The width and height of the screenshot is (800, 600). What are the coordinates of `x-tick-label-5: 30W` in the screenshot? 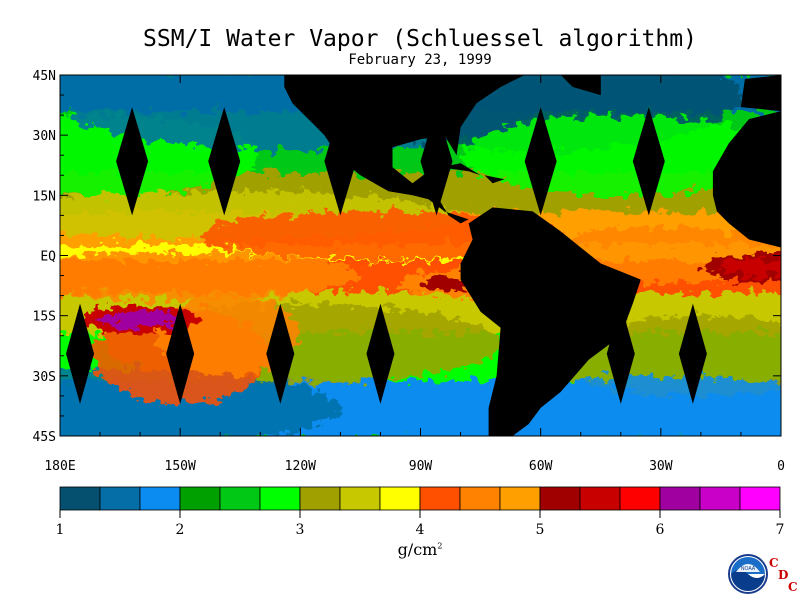 It's located at (661, 466).